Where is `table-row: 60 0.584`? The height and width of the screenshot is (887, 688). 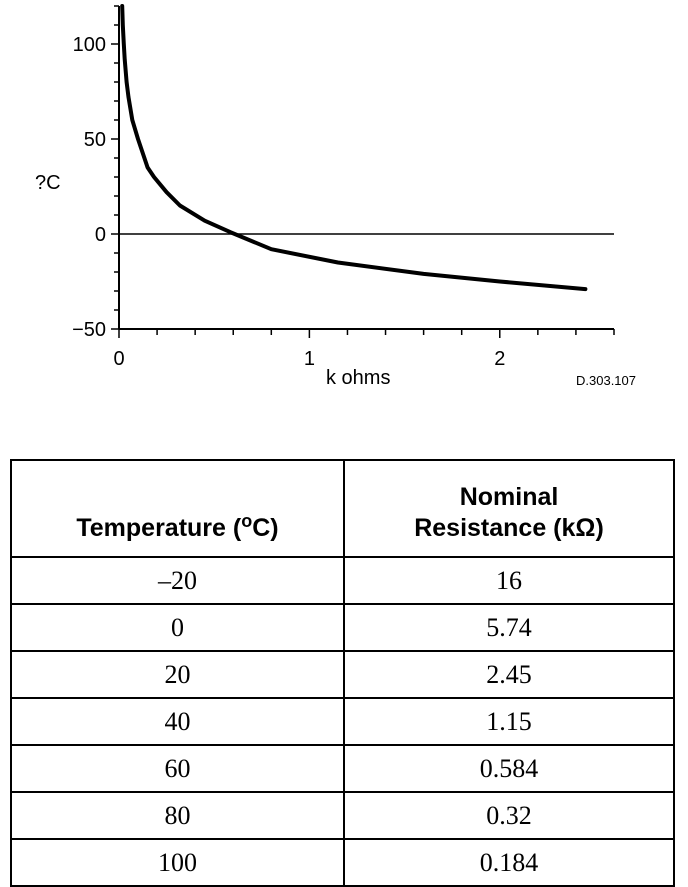 table-row: 60 0.584 is located at coordinates (342, 768).